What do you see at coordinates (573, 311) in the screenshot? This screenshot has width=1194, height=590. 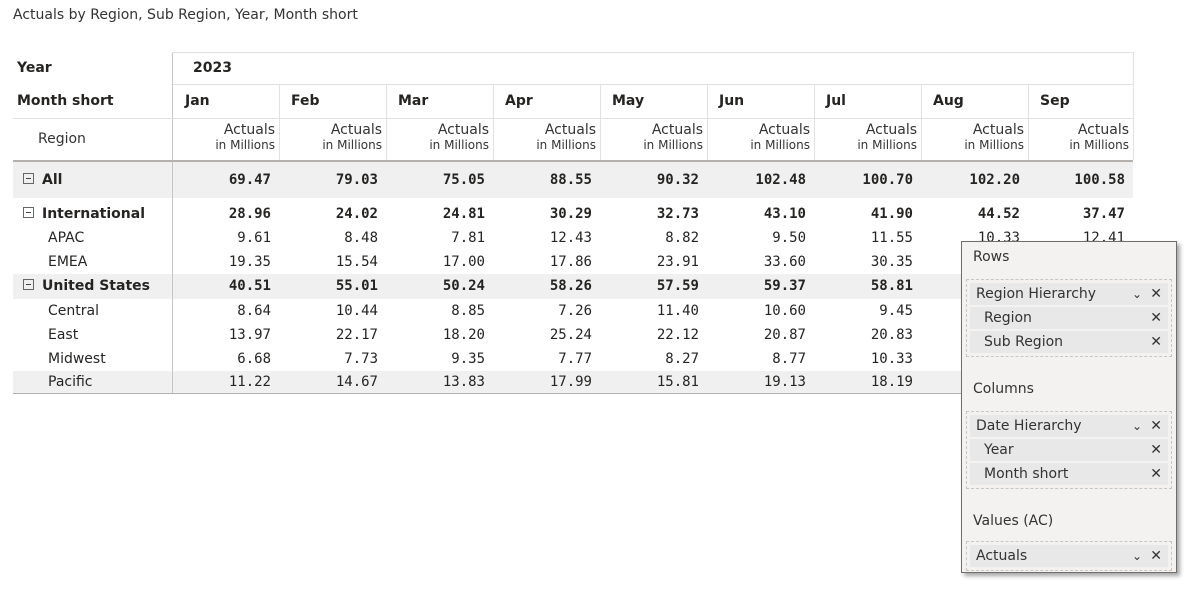 I see `sub-row: Central 8.64 10.44 8.85 7.26 11.40 10.60 9.45` at bounding box center [573, 311].